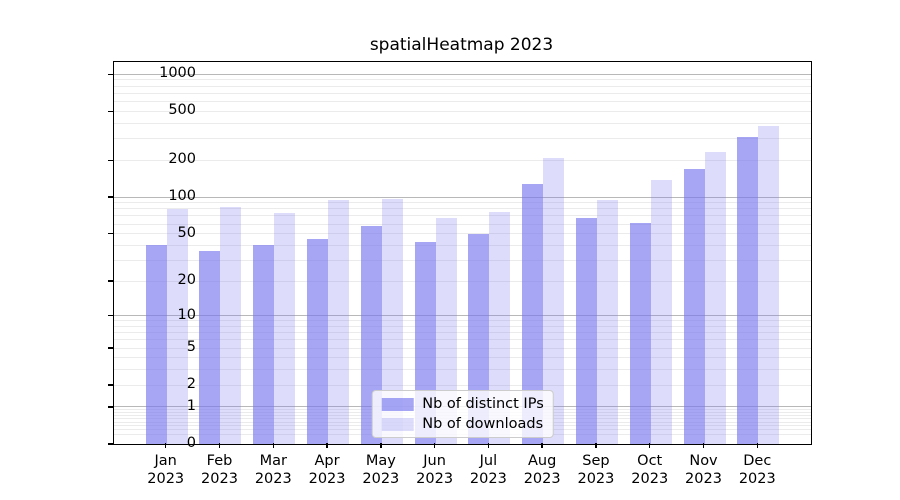 Image resolution: width=900 pixels, height=500 pixels. Describe the element at coordinates (500, 328) in the screenshot. I see `bar-downloads-jul` at that location.